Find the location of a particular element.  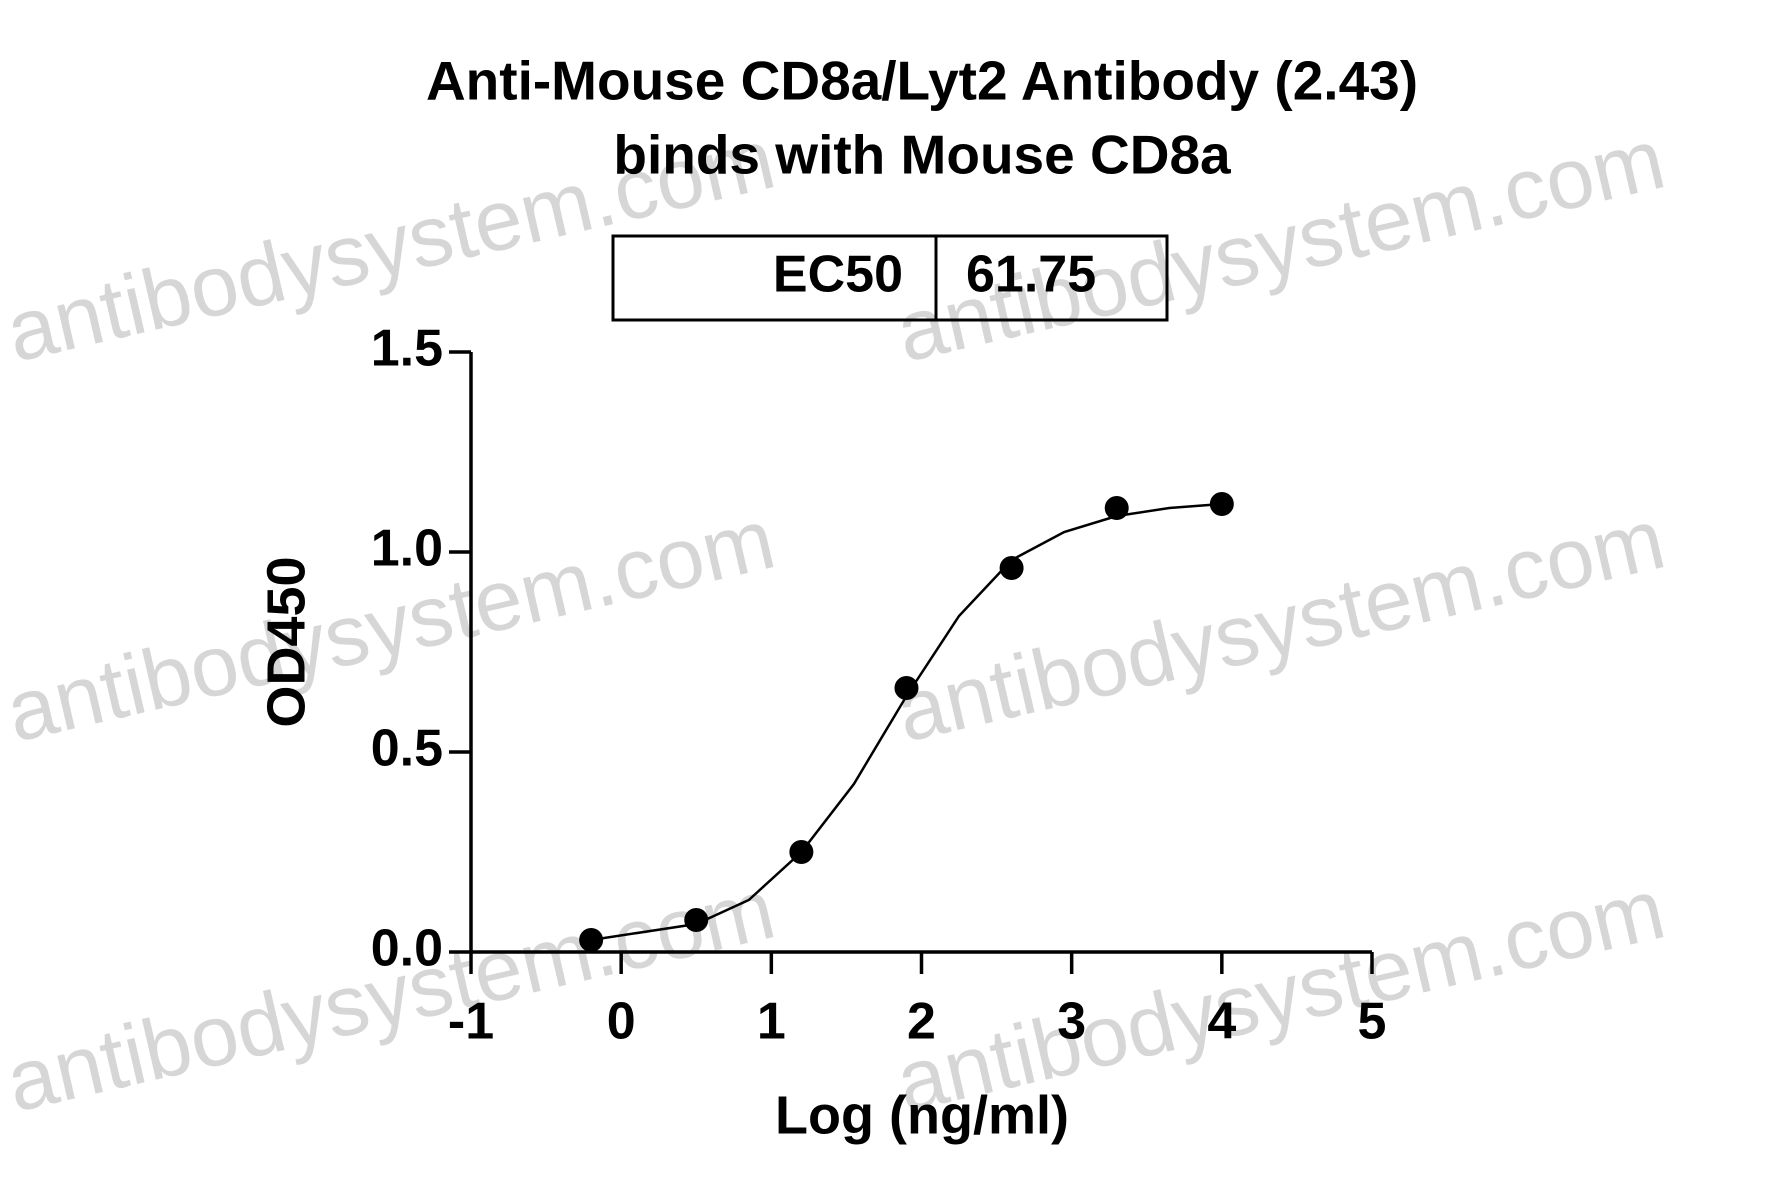

x-tick-label: 1 is located at coordinates (771, 1022).